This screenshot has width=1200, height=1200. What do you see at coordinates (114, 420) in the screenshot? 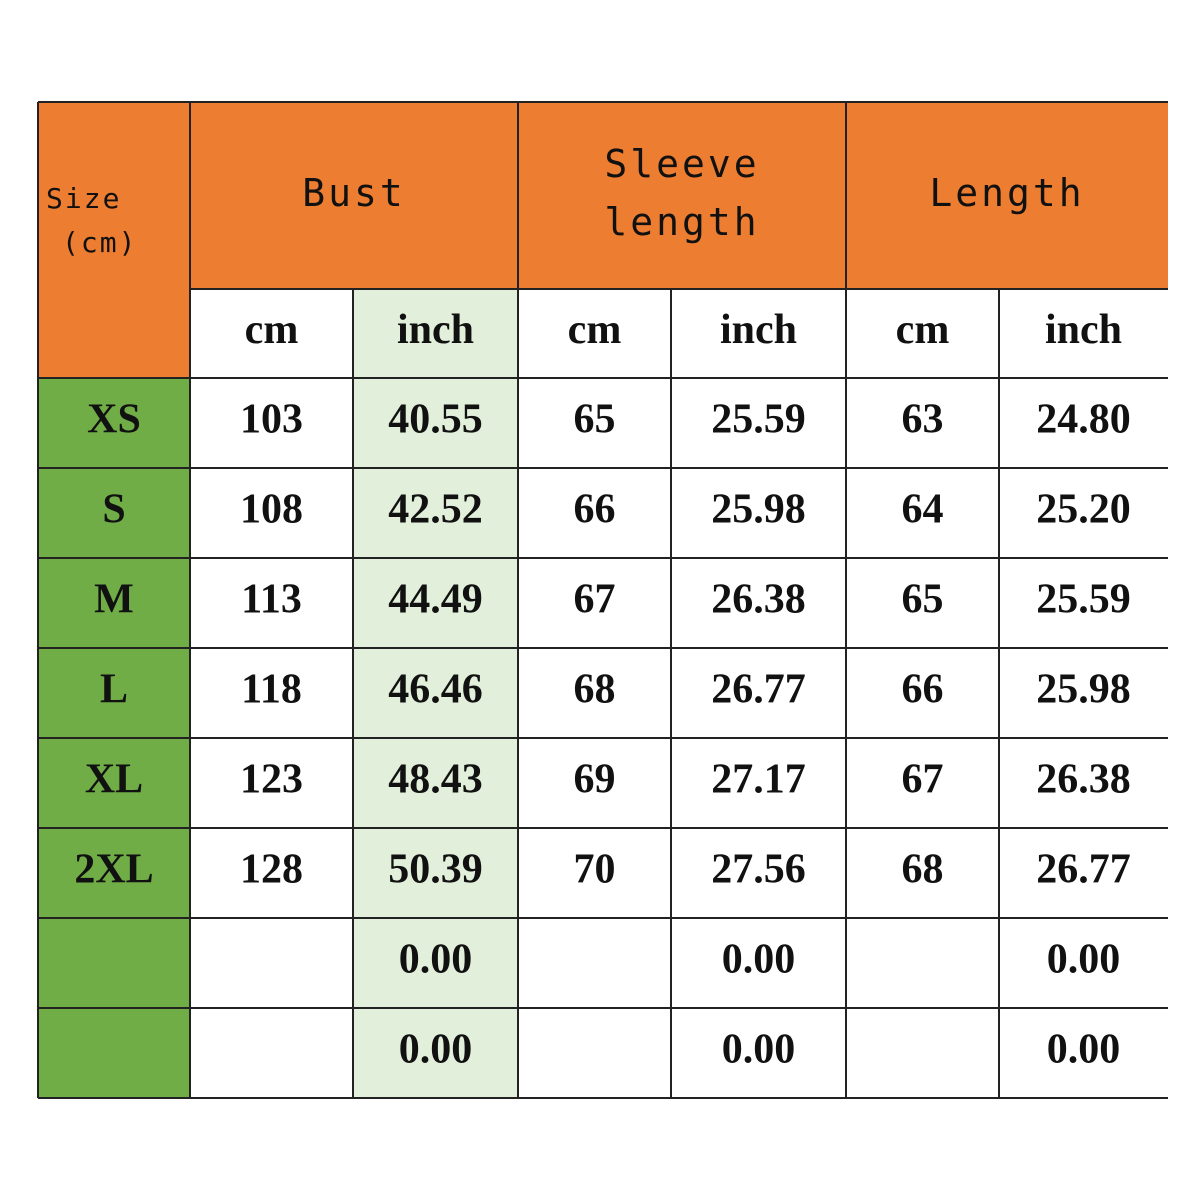
I see `size-label: XS` at bounding box center [114, 420].